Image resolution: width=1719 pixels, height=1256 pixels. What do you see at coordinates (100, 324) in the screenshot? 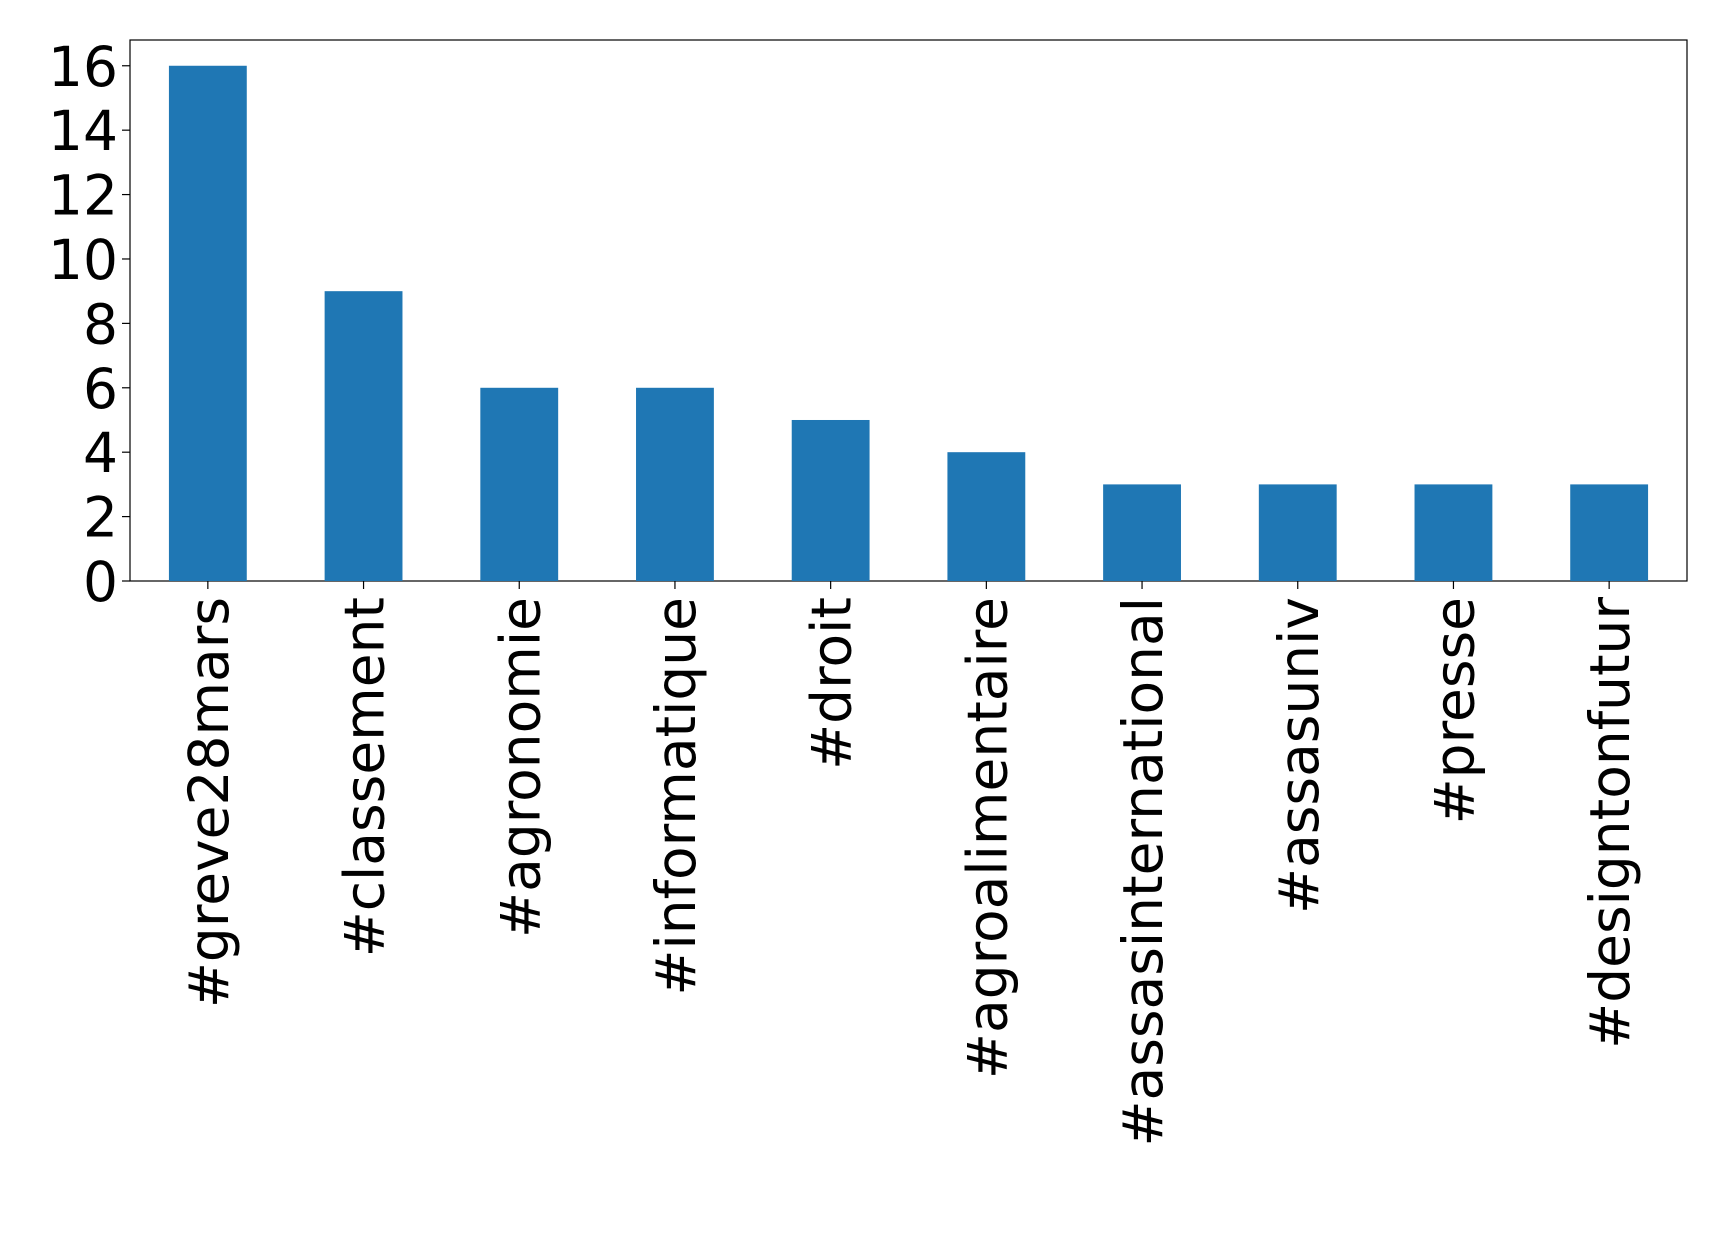
I see `y-tick-label: 8` at bounding box center [100, 324].